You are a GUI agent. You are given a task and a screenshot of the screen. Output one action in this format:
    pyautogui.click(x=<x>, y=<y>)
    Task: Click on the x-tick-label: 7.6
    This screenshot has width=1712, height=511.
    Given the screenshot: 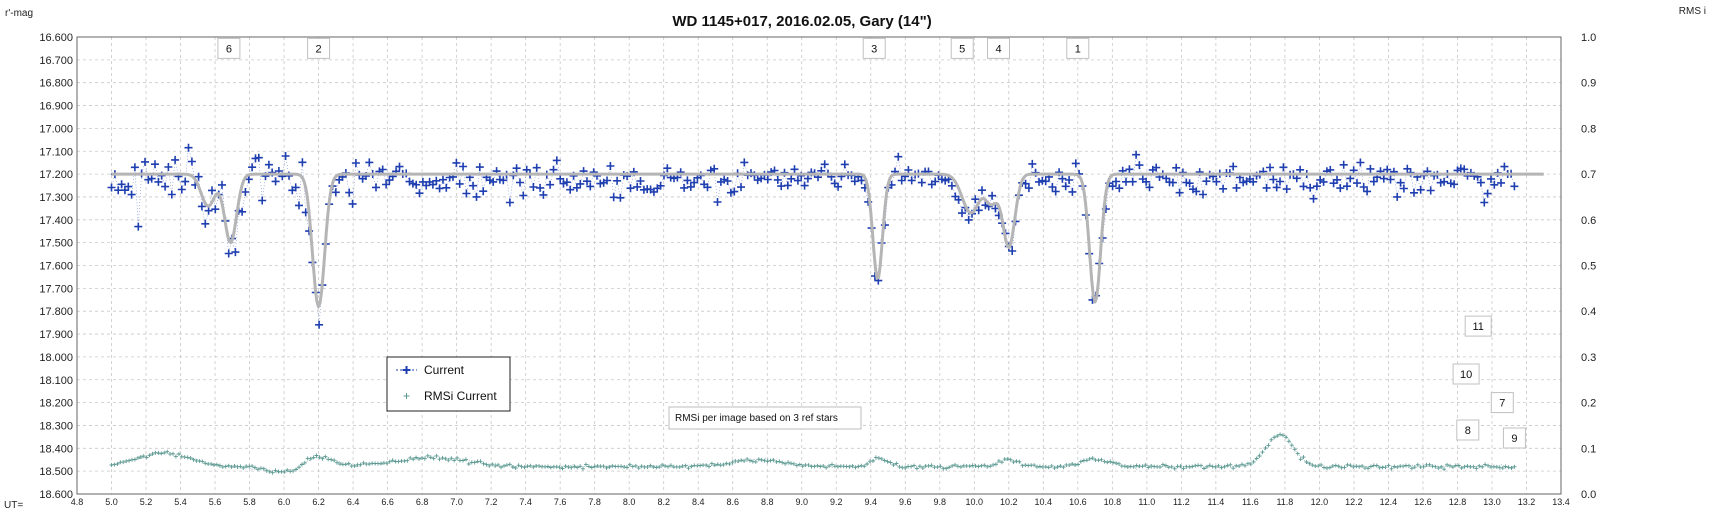 What is the action you would take?
    pyautogui.click(x=560, y=502)
    